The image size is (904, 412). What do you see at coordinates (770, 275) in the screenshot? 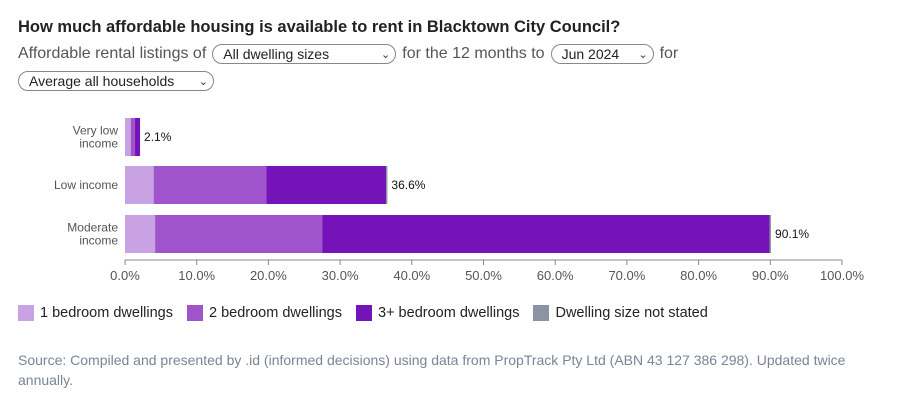
I see `x-tick-label: 90.0%` at bounding box center [770, 275].